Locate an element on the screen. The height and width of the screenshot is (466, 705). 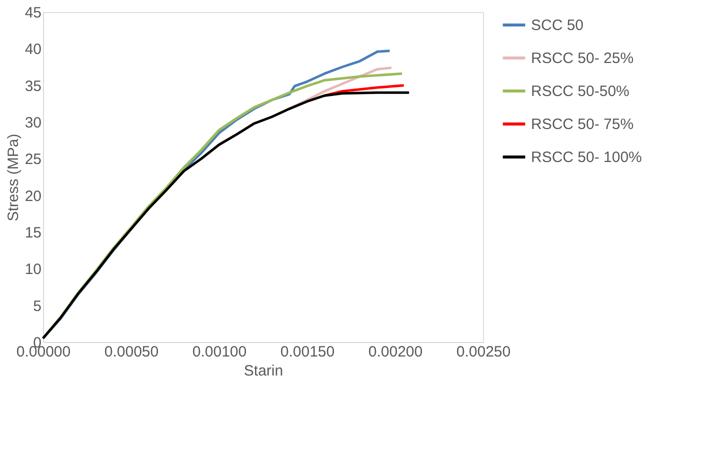
y-tick-label: 15 is located at coordinates (33, 233).